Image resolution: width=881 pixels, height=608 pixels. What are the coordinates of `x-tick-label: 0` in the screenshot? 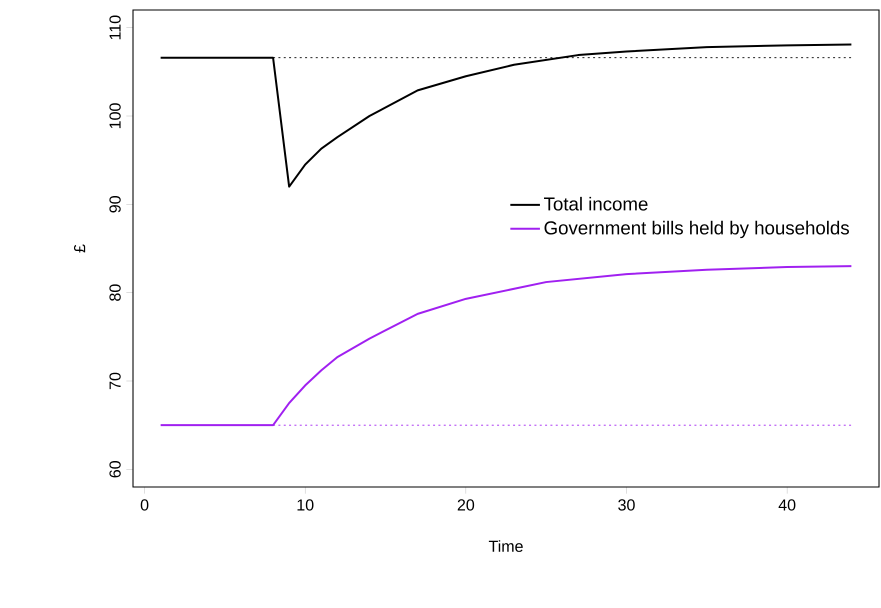 It's located at (144, 505).